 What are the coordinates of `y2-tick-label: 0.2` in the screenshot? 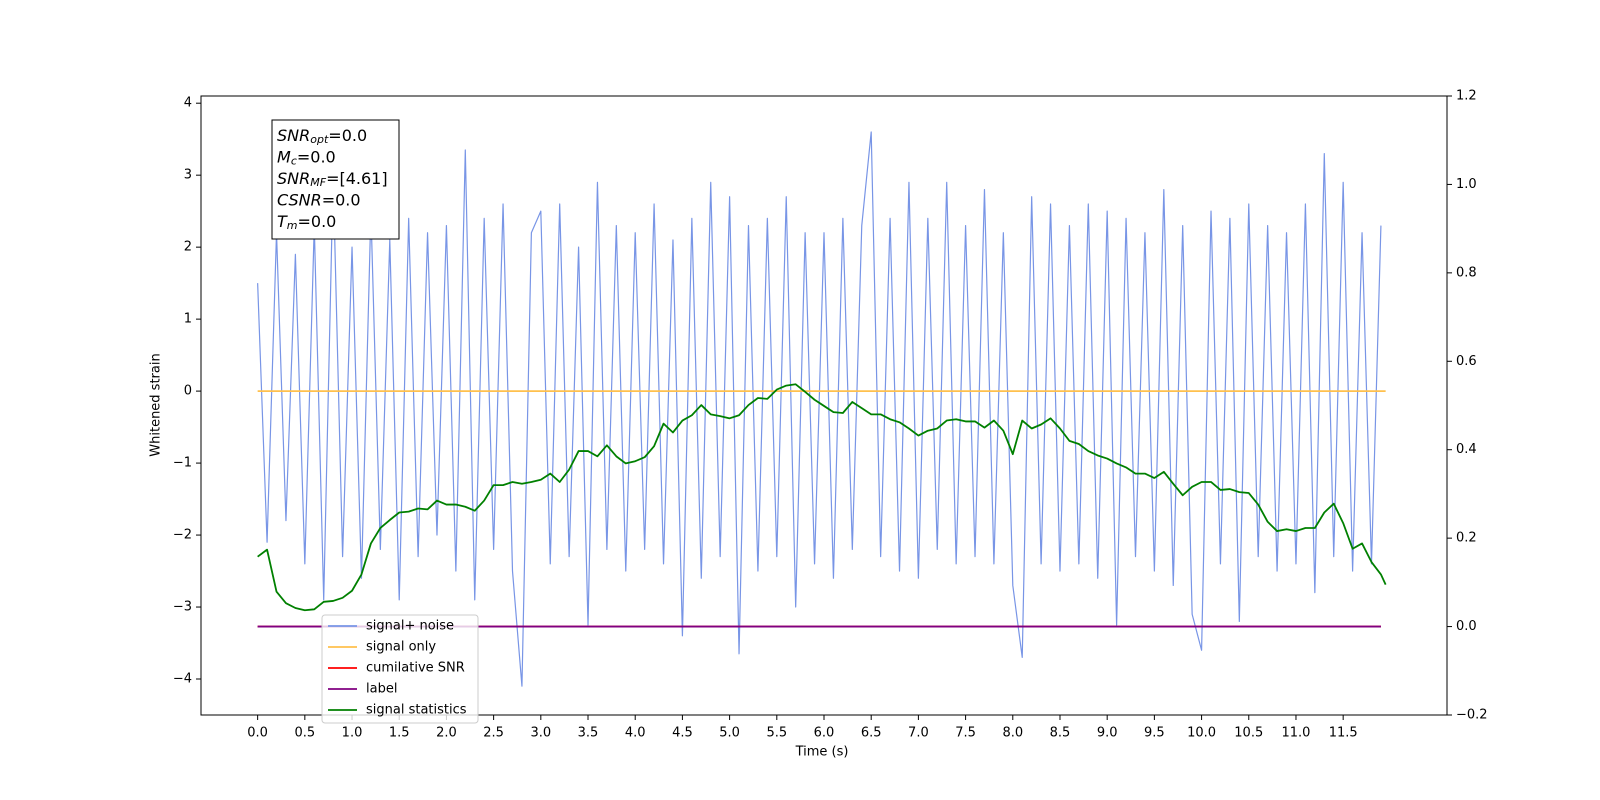 It's located at (1466, 538).